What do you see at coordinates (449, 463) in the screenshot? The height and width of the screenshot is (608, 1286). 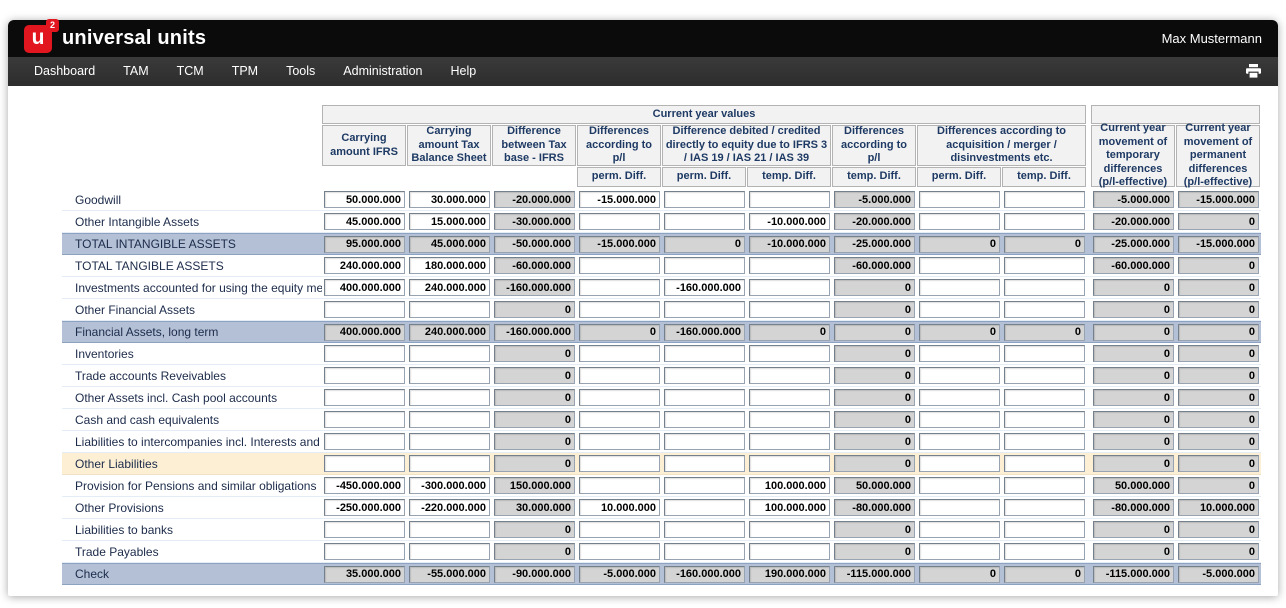 I see `cell-input-r12-c2` at bounding box center [449, 463].